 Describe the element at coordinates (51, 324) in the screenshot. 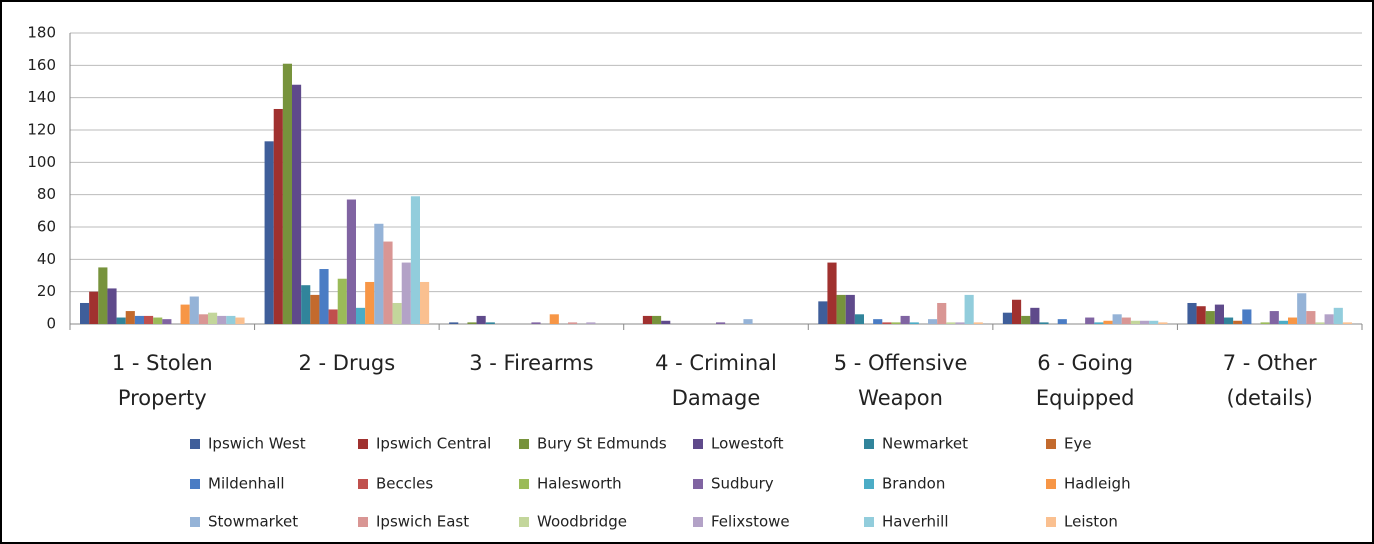

I see `y-tick-label: 0` at that location.